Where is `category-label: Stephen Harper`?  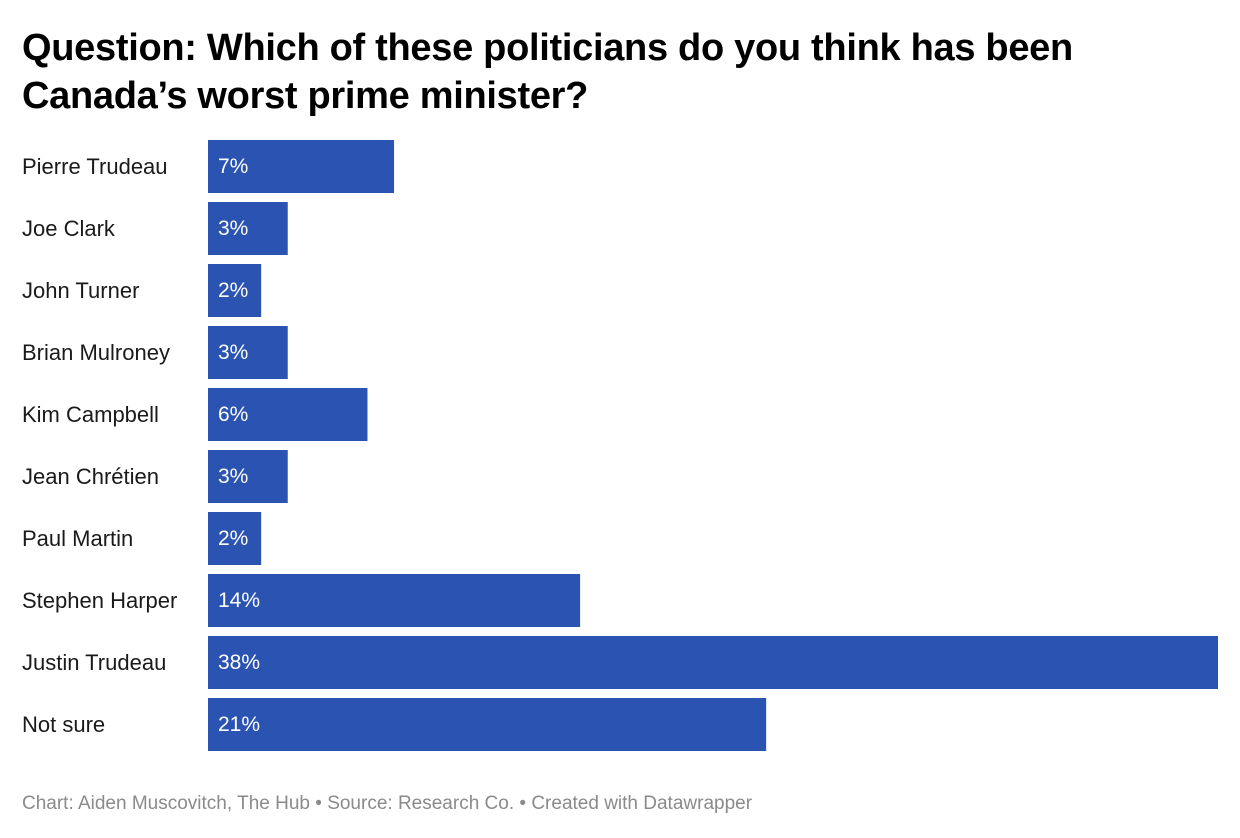 category-label: Stephen Harper is located at coordinates (99, 600).